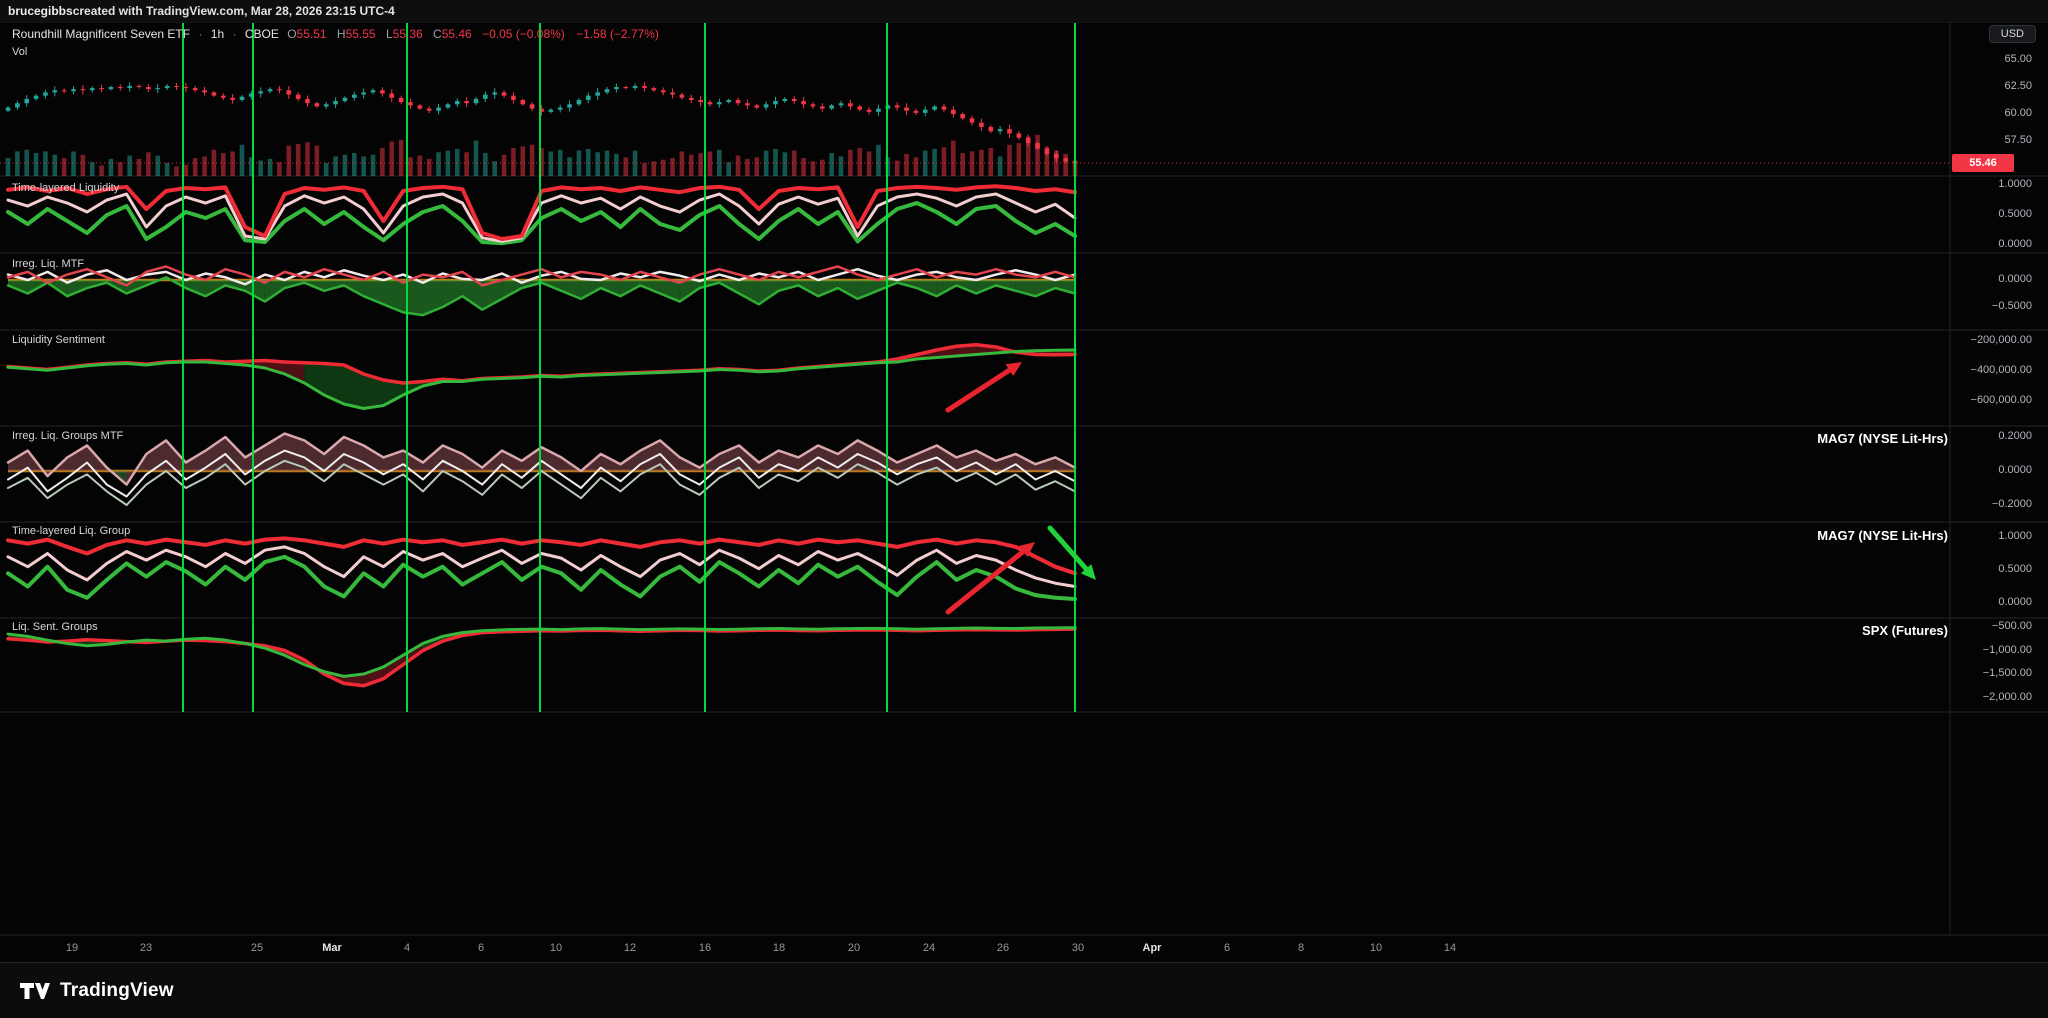 Image resolution: width=2048 pixels, height=1018 pixels. What do you see at coordinates (55, 627) in the screenshot?
I see `pane-title-liq-sent-groups: Liq. Sent. Groups` at bounding box center [55, 627].